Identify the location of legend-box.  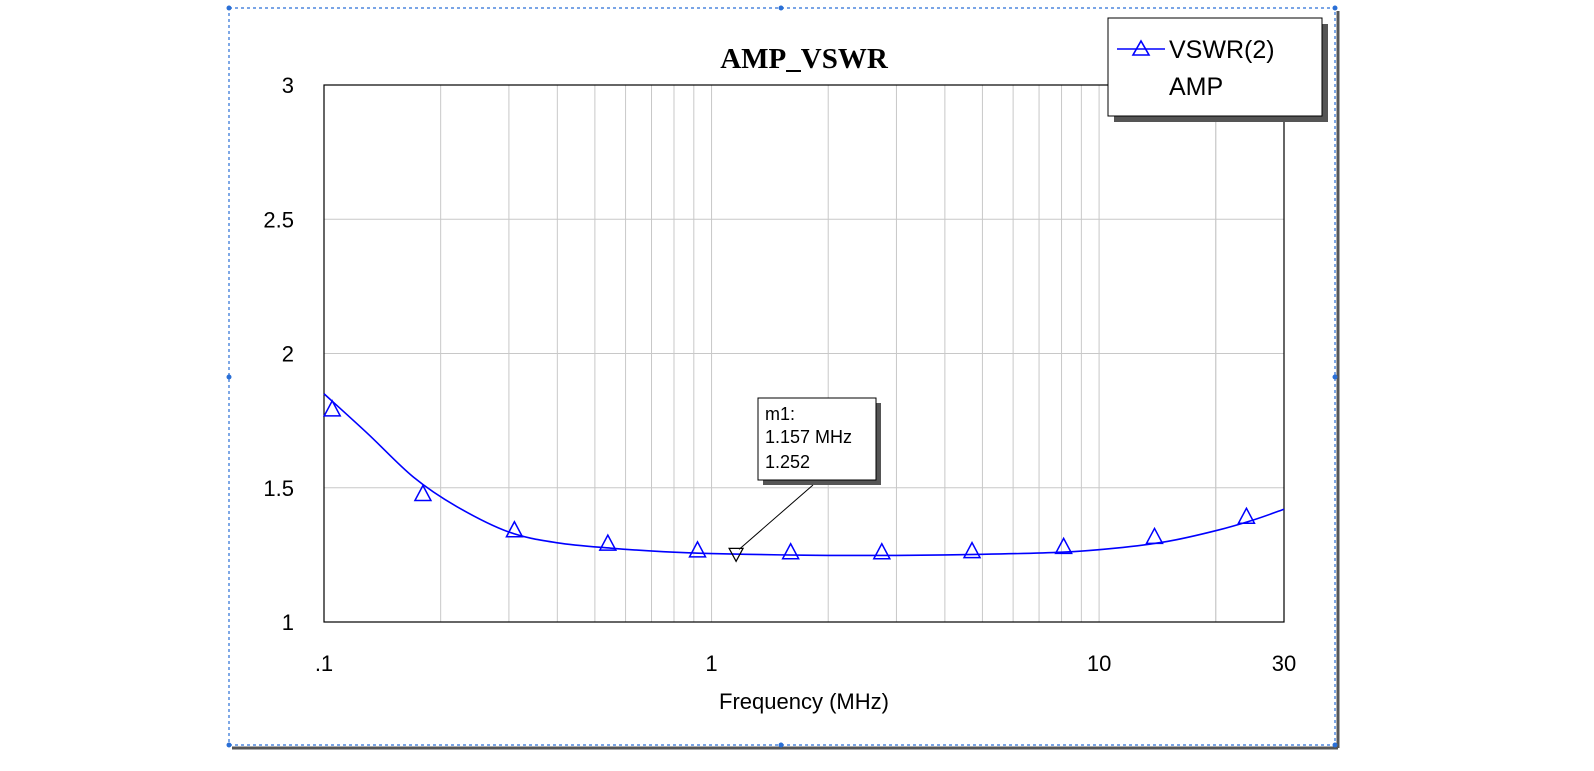
(1215, 67).